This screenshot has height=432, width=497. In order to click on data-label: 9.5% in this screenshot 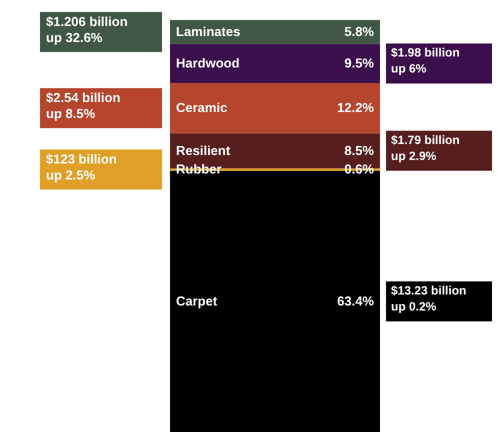, I will do `click(359, 62)`.